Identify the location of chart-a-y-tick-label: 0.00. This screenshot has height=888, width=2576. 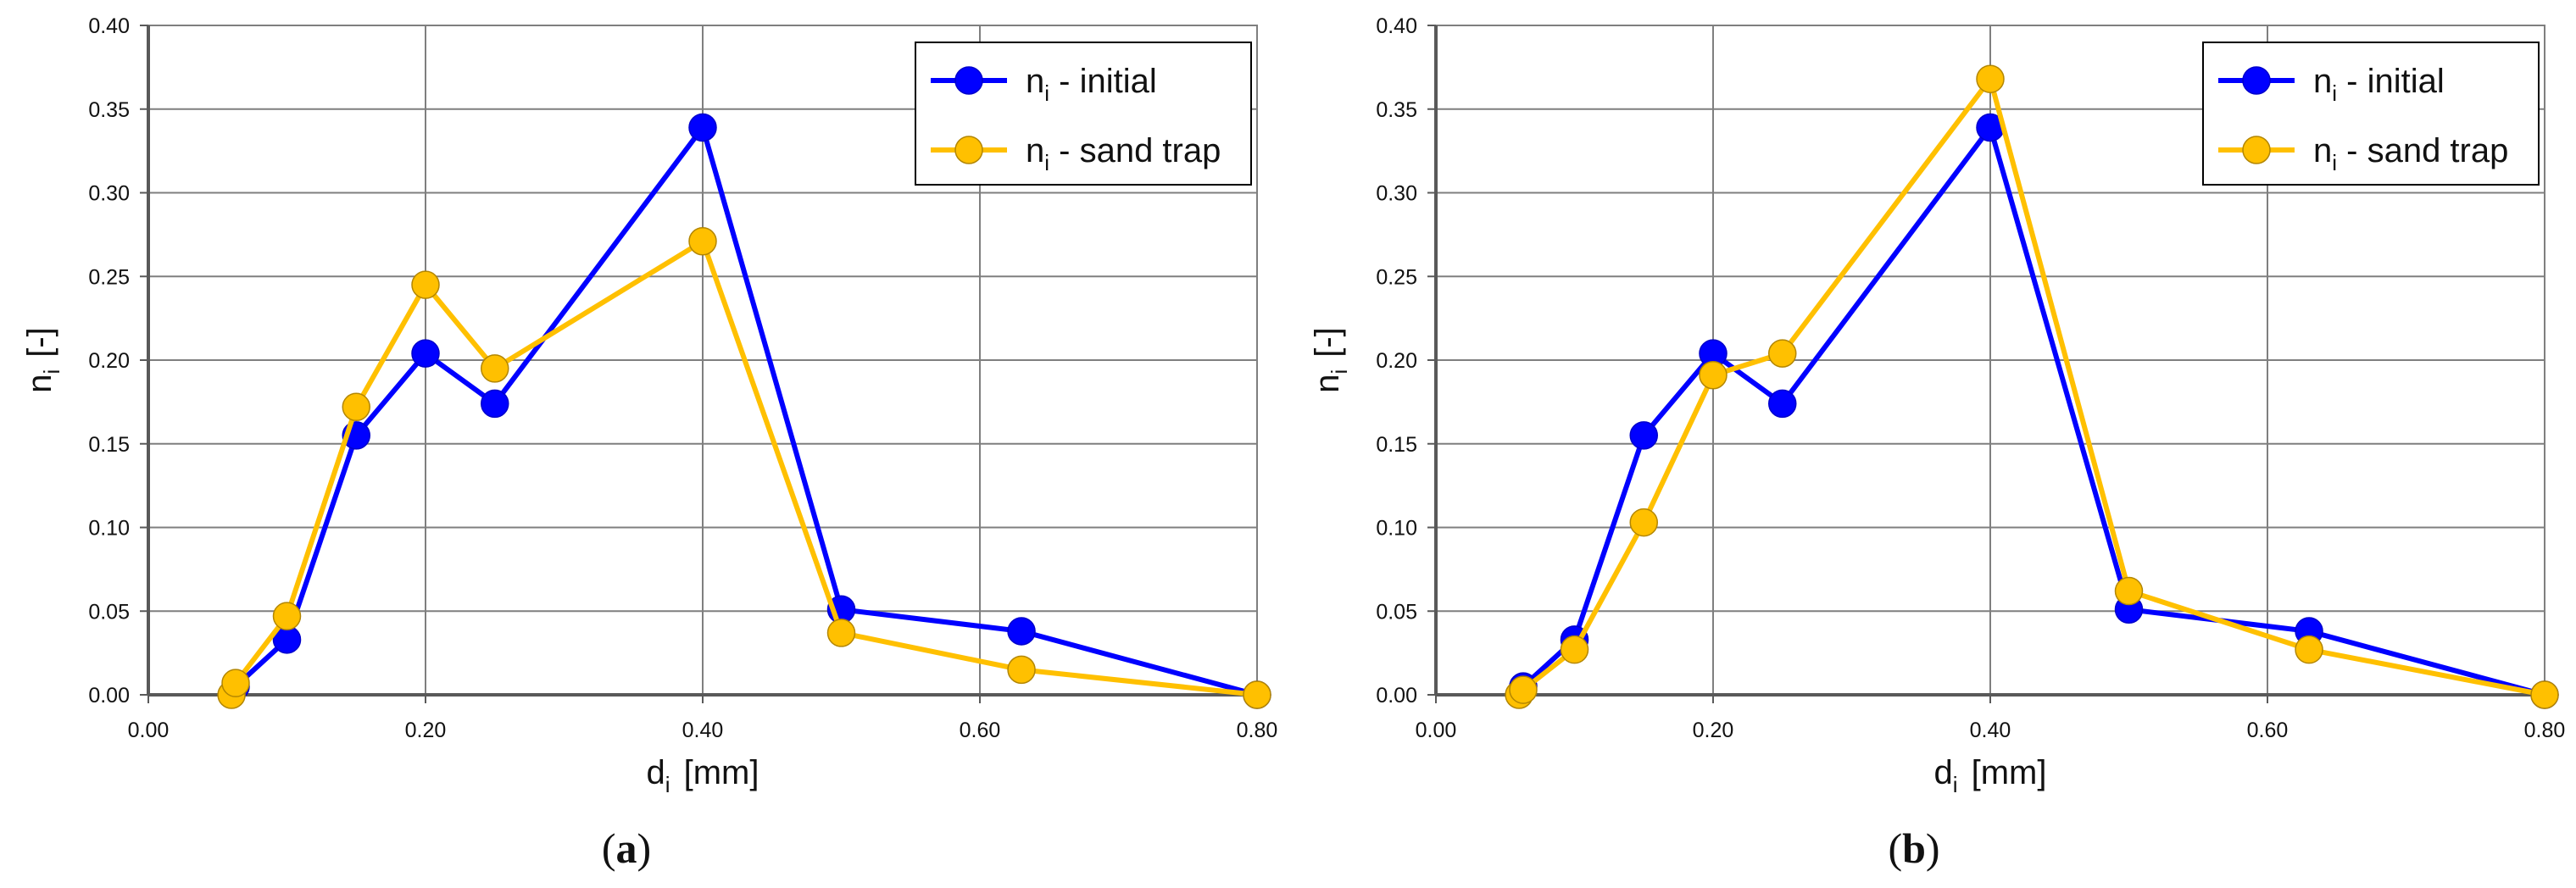
(109, 696).